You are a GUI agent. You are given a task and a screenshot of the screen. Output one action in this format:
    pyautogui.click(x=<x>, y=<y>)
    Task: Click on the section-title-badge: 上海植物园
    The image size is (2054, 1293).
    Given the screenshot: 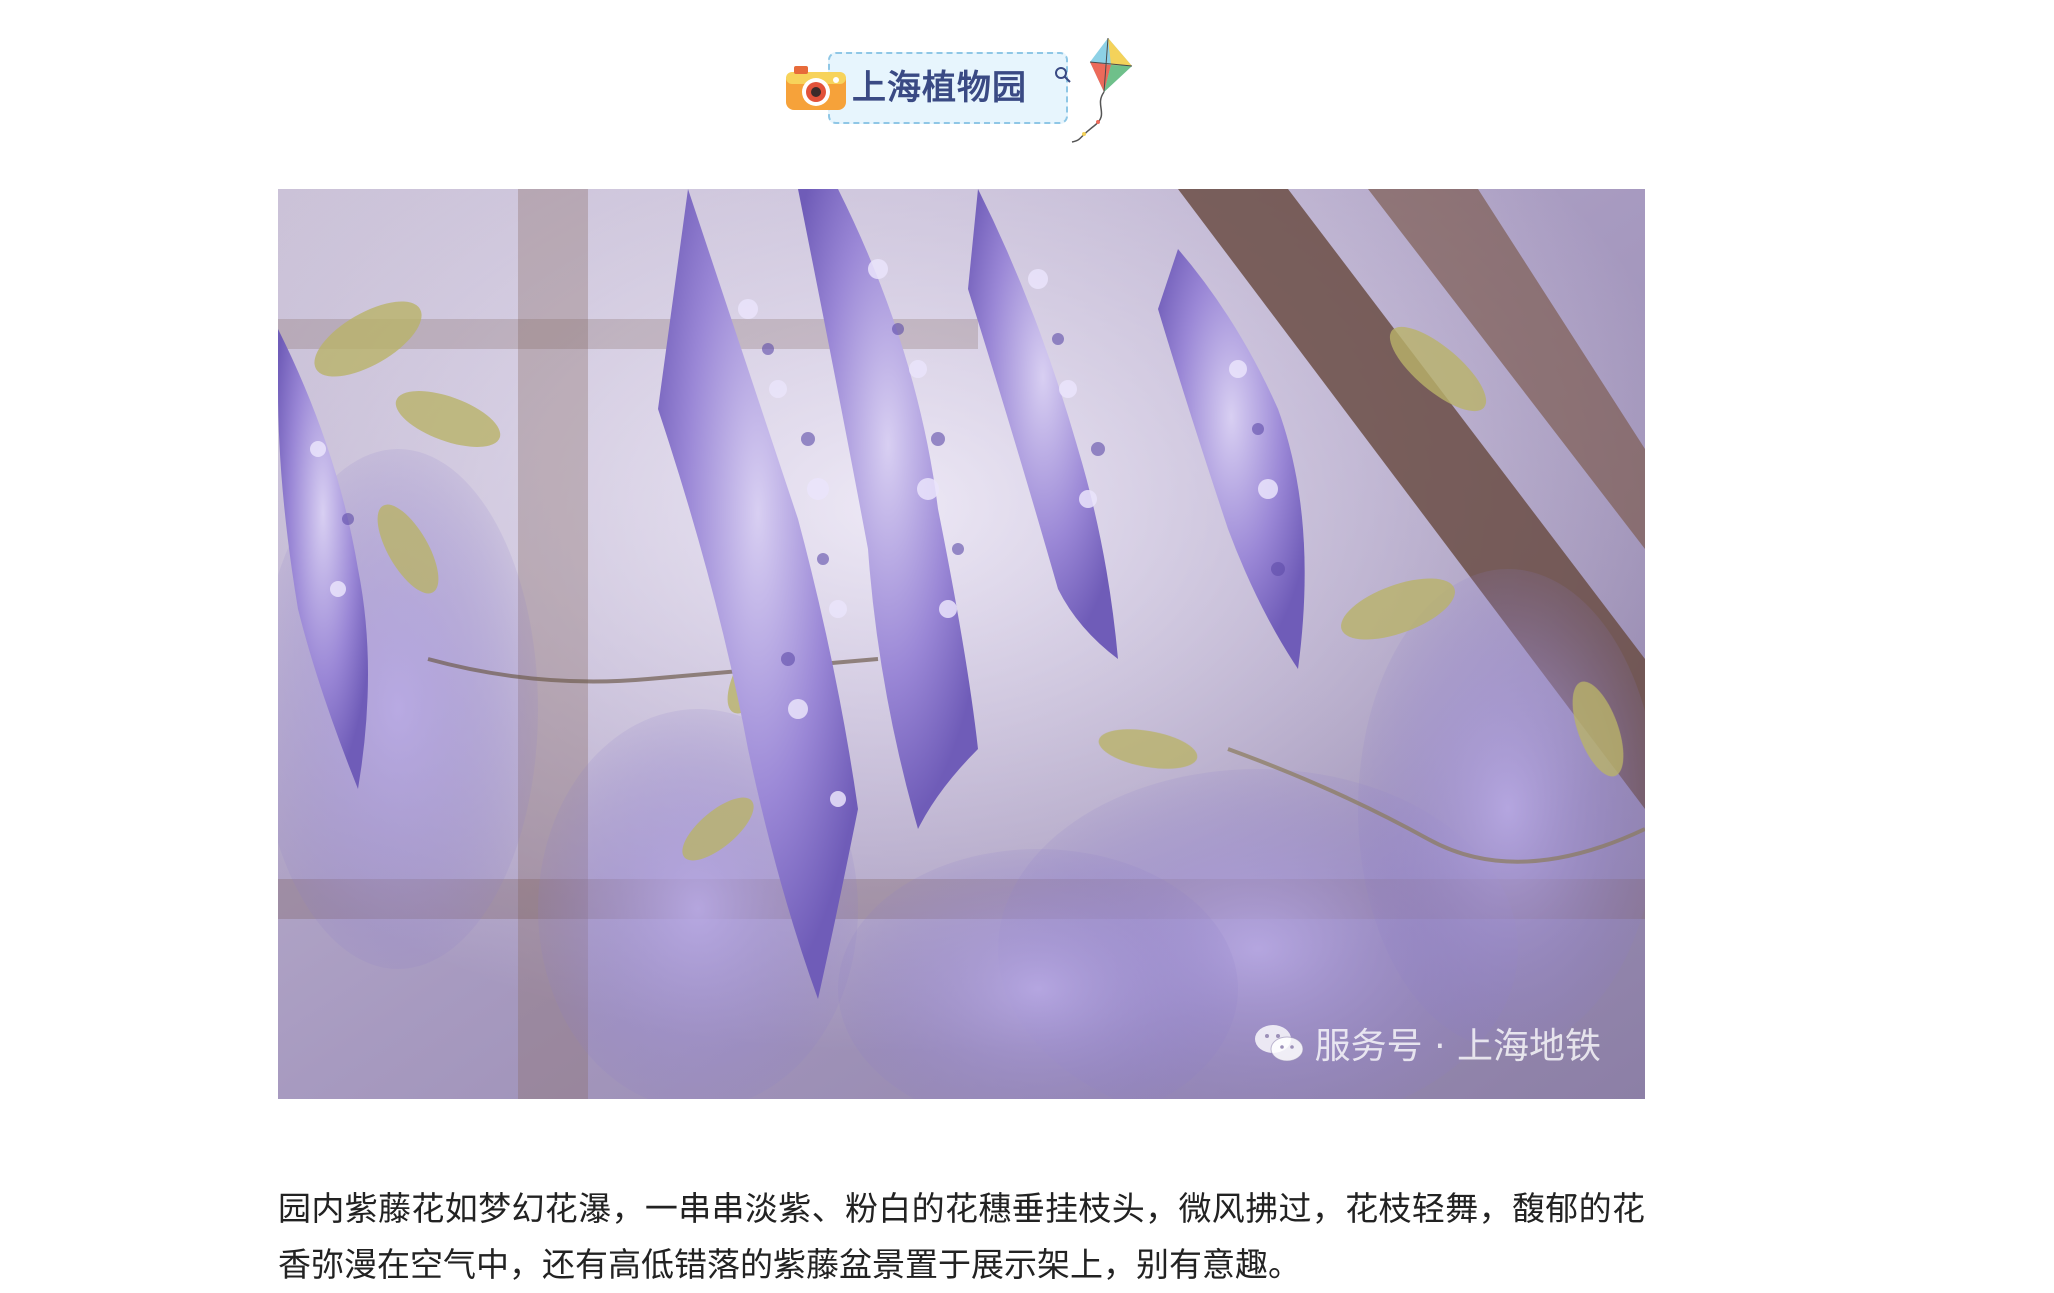 What is the action you would take?
    pyautogui.click(x=958, y=91)
    